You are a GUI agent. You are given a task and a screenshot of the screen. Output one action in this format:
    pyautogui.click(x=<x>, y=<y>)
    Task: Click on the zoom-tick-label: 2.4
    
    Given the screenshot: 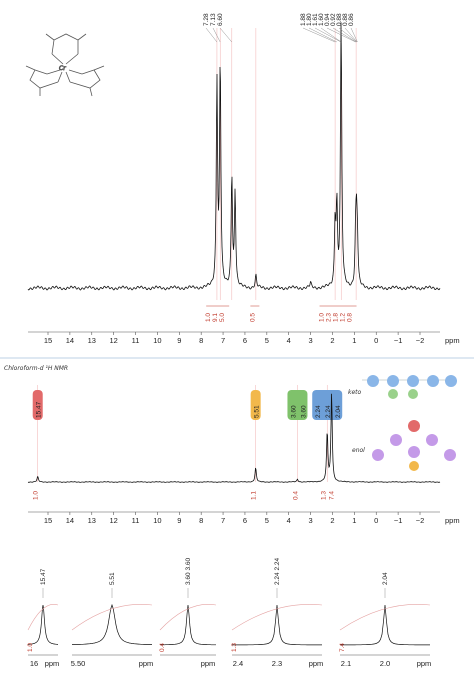 What is the action you would take?
    pyautogui.click(x=238, y=663)
    